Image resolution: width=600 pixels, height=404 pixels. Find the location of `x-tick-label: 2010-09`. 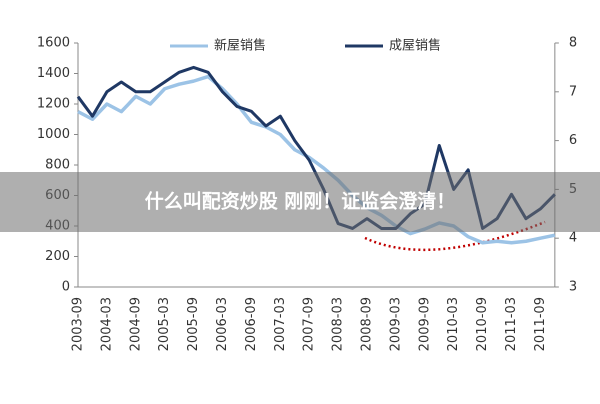

x-tick-label: 2010-09 is located at coordinates (482, 324).